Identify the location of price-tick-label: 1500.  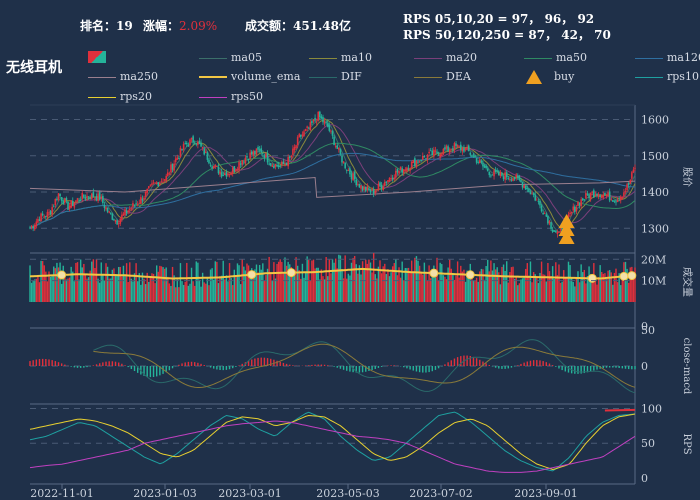
(655, 156).